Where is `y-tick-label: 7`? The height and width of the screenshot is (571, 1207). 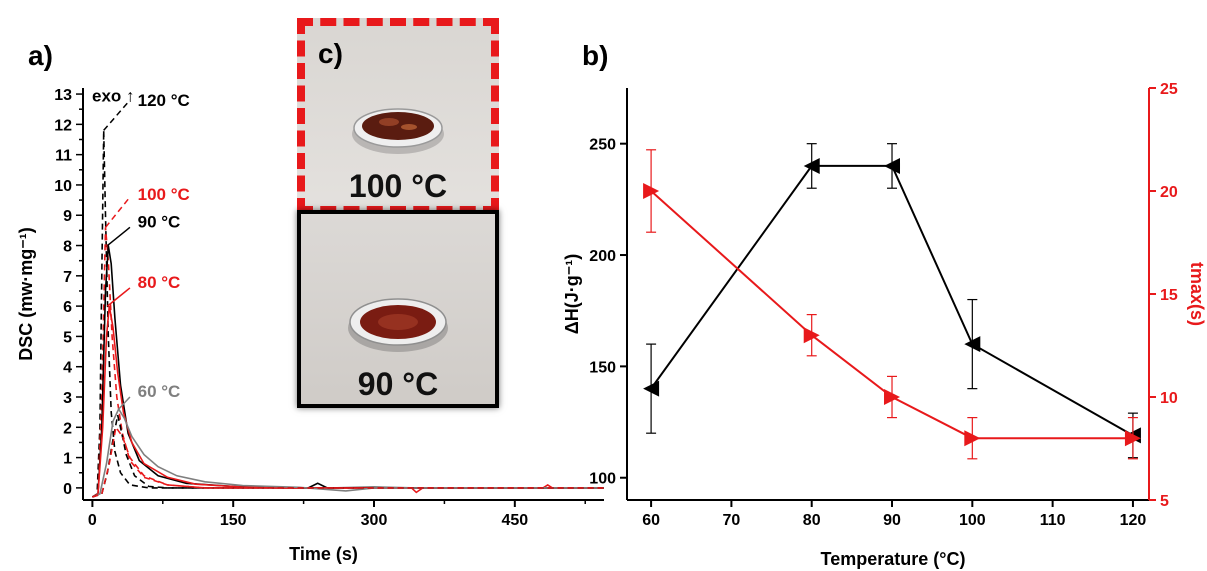 y-tick-label: 7 is located at coordinates (67, 277).